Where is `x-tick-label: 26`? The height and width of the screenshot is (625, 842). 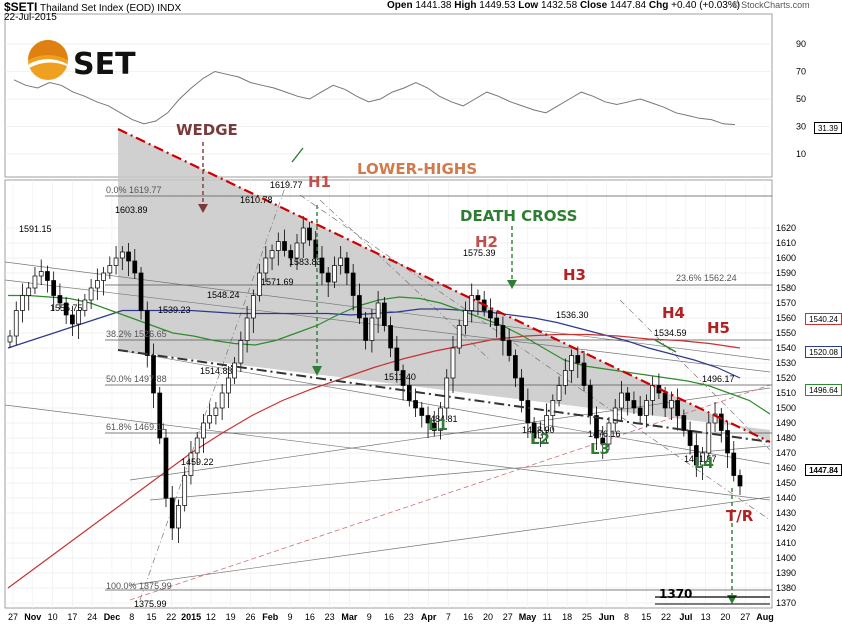 x-tick-label: 26 is located at coordinates (250, 617).